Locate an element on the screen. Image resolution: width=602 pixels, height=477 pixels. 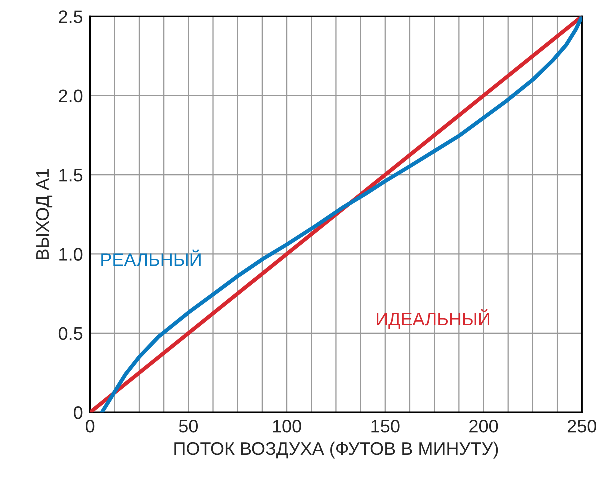
x-tick-label: 150 is located at coordinates (386, 426).